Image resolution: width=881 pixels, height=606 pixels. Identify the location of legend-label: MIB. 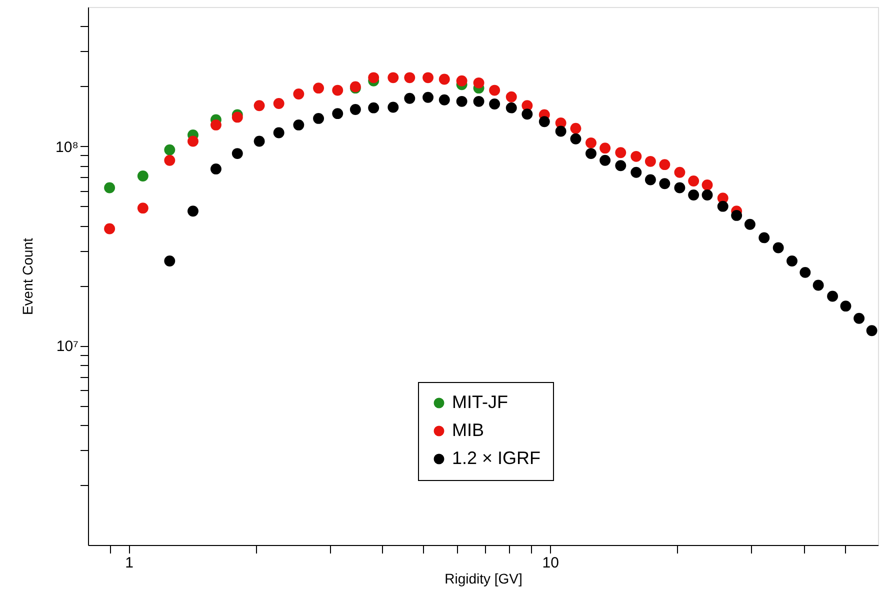
(468, 430).